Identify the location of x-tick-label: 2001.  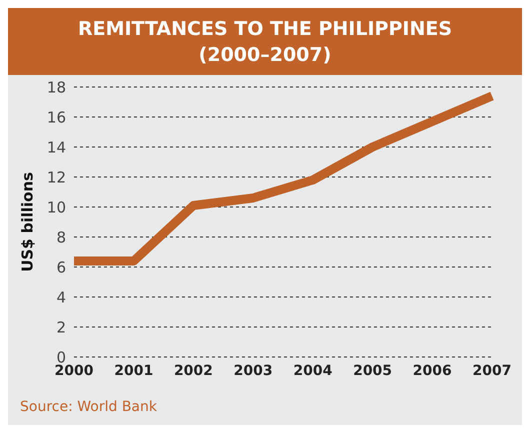
(134, 370).